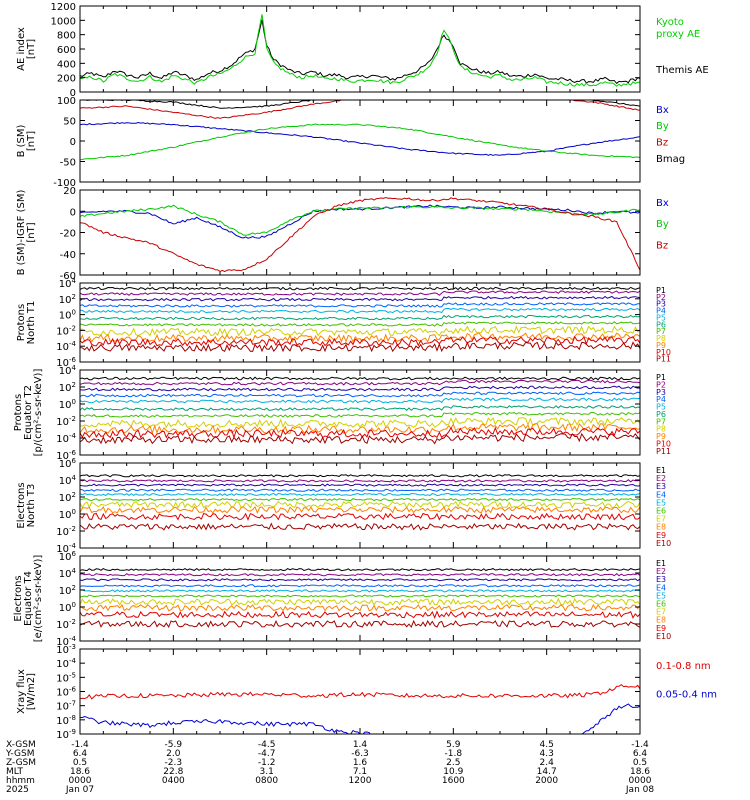  Describe the element at coordinates (174, 745) in the screenshot. I see `x-tick-label: -5.9` at that location.